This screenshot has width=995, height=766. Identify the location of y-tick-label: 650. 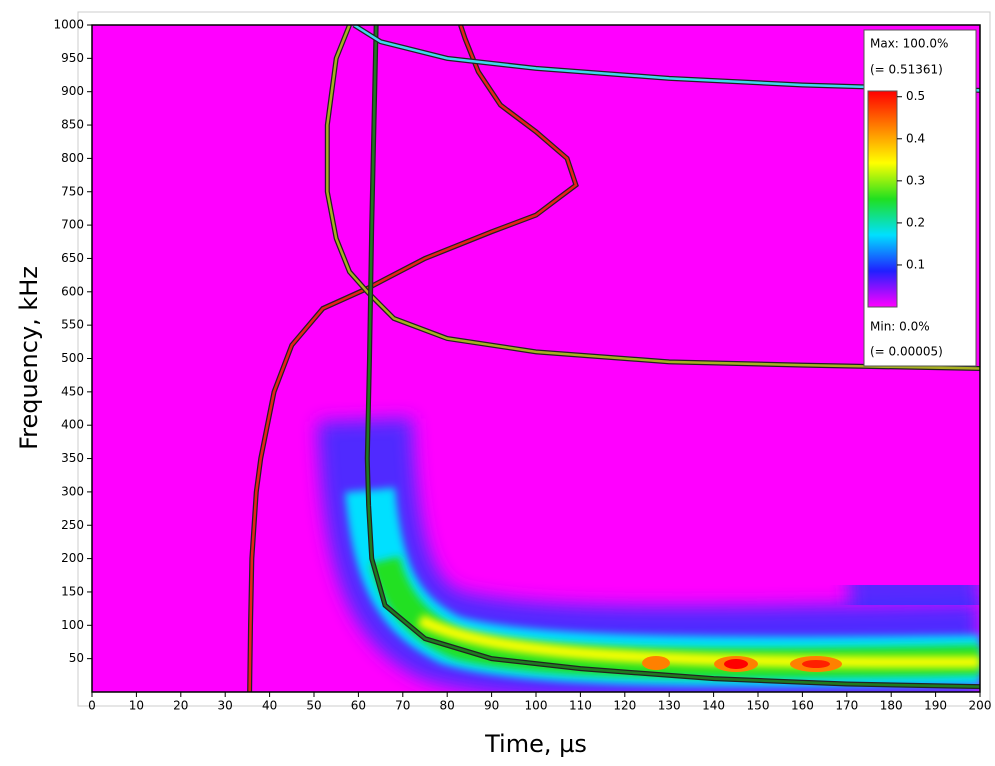
(72, 258).